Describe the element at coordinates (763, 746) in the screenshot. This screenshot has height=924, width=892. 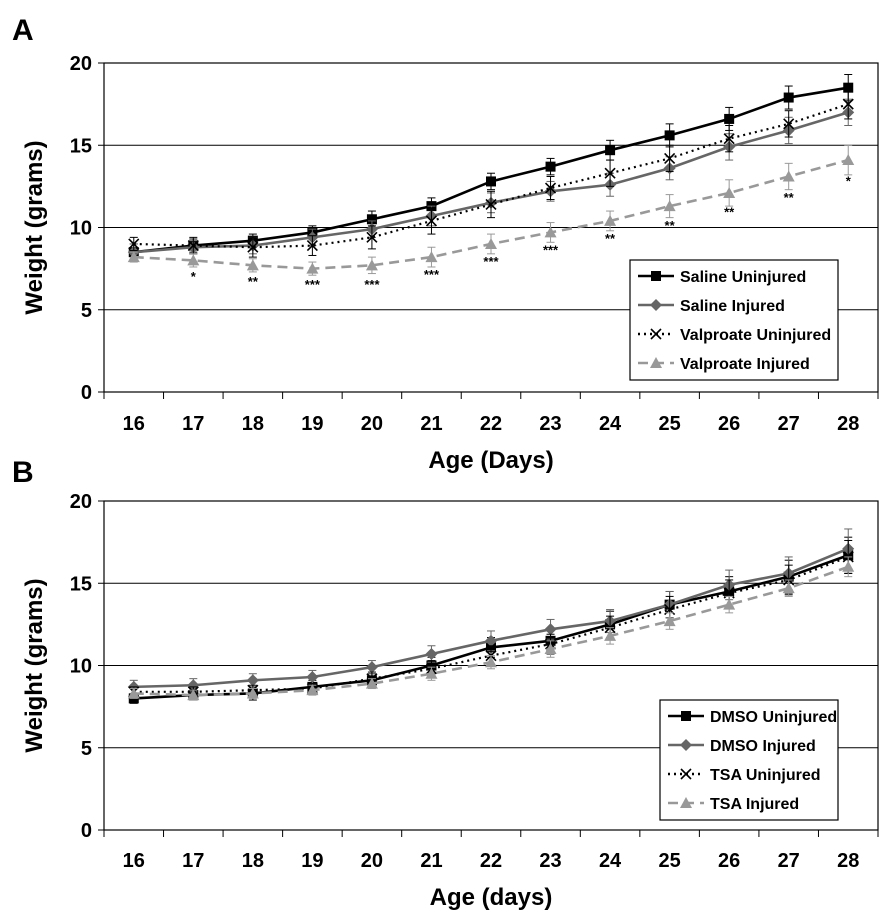
I see `legend-label: DMSO Injured` at that location.